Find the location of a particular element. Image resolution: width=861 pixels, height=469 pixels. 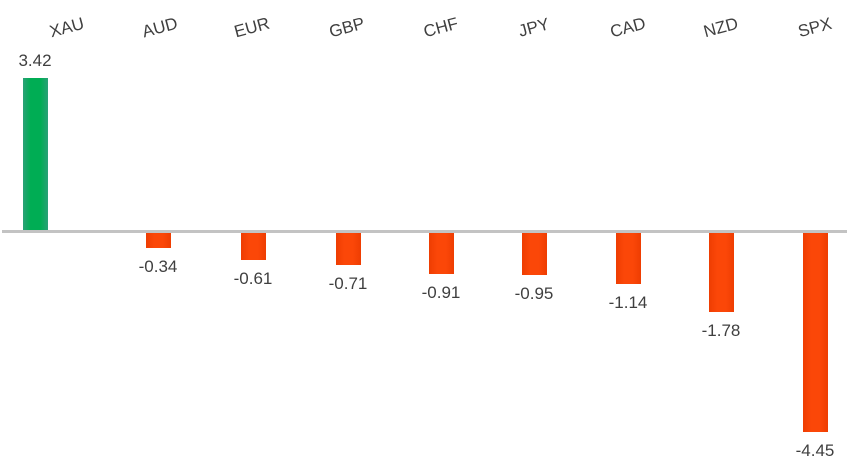

bar-xau is located at coordinates (35, 153).